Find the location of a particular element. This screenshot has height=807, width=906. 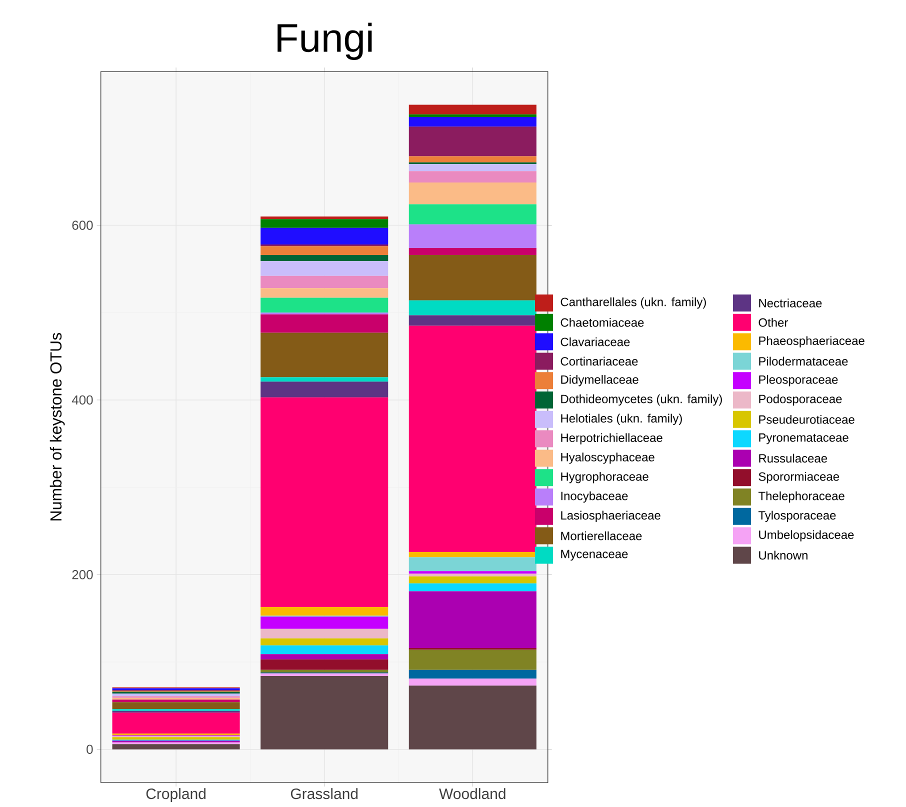

legend-label: Russulaceae is located at coordinates (793, 458).